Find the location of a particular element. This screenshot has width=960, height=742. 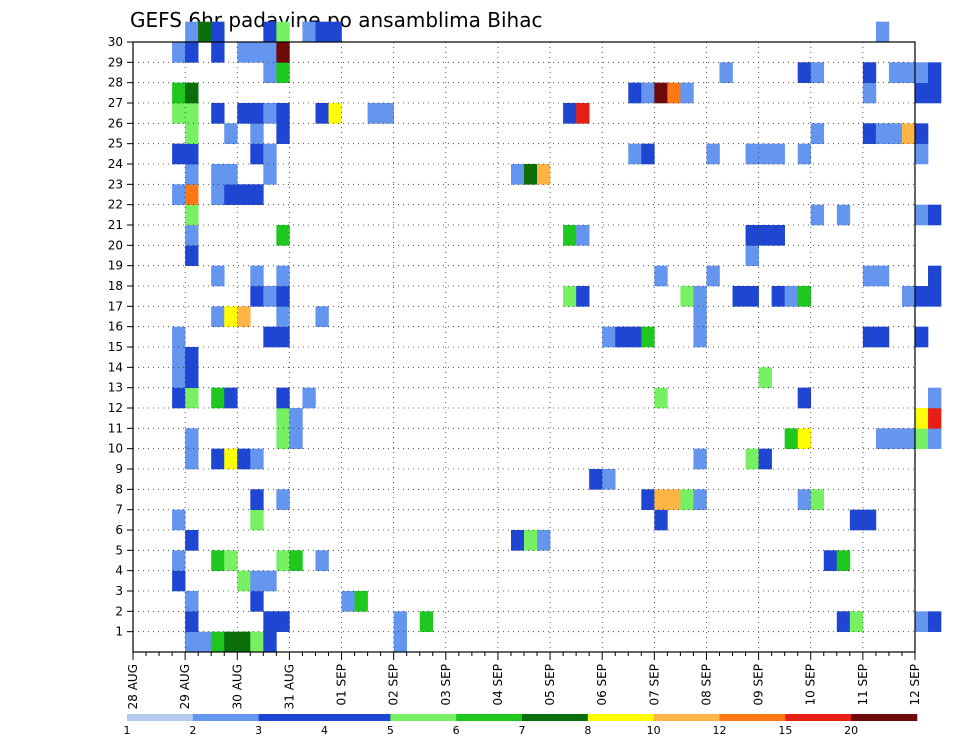

x-tick-label: 30 AUG is located at coordinates (237, 686).